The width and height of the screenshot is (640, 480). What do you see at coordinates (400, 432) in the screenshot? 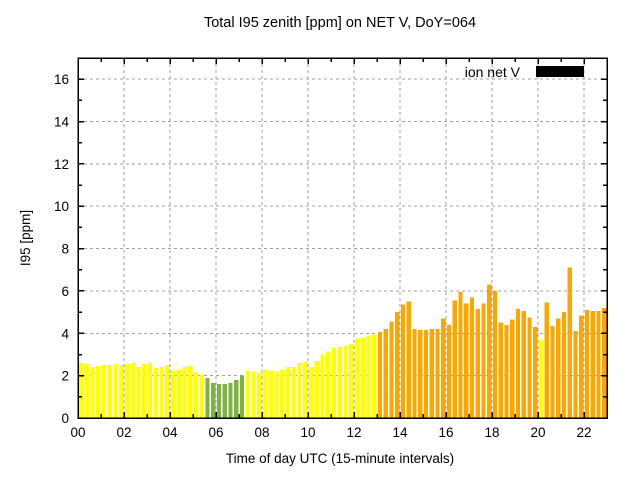
I see `x-tick-label: 14` at bounding box center [400, 432].